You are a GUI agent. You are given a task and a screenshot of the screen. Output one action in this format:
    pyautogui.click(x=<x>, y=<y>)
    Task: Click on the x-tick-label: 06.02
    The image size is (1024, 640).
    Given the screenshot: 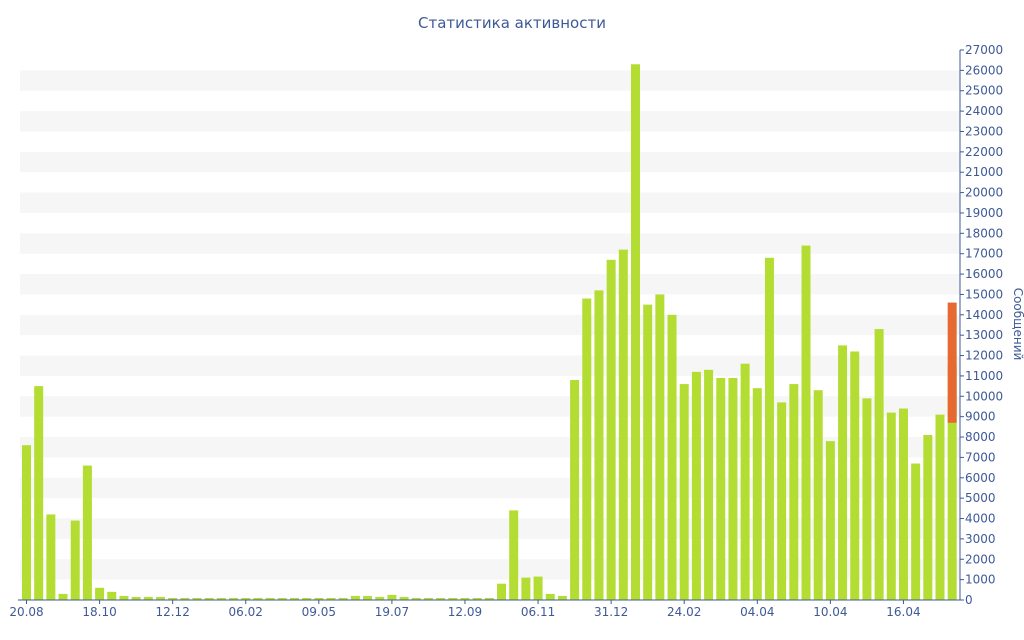 What is the action you would take?
    pyautogui.click(x=246, y=612)
    